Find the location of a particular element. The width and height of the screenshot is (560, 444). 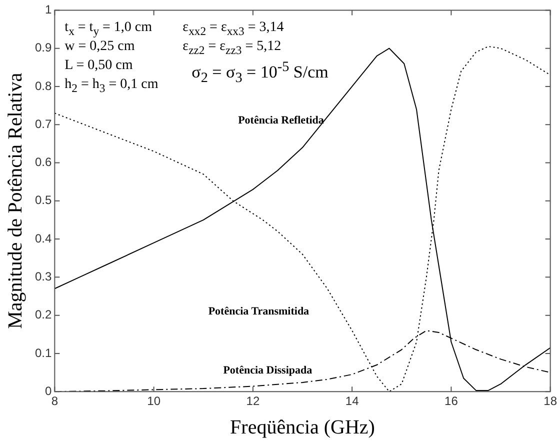

series-label: Potência Dissipada is located at coordinates (268, 370).